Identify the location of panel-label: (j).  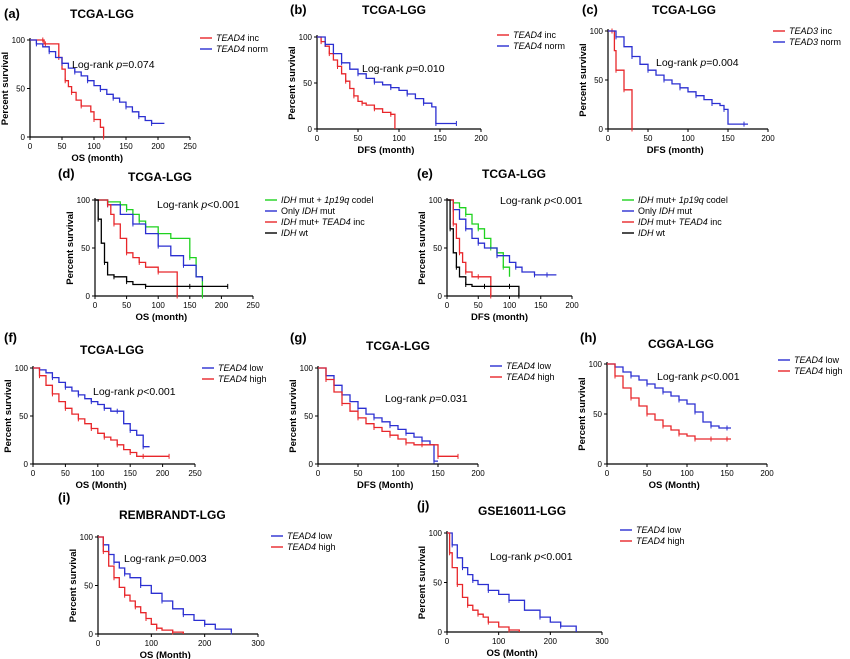
(423, 505).